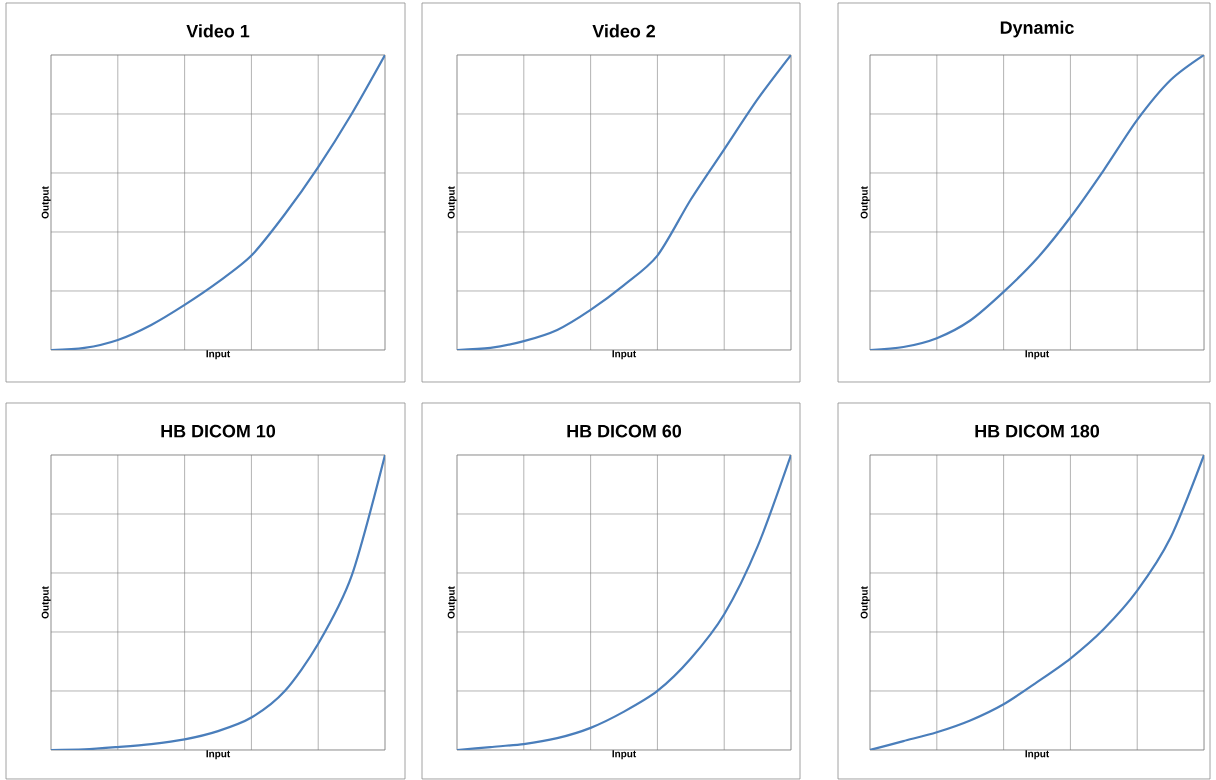 The image size is (1216, 780). I want to click on chart-title: Dynamic, so click(1037, 29).